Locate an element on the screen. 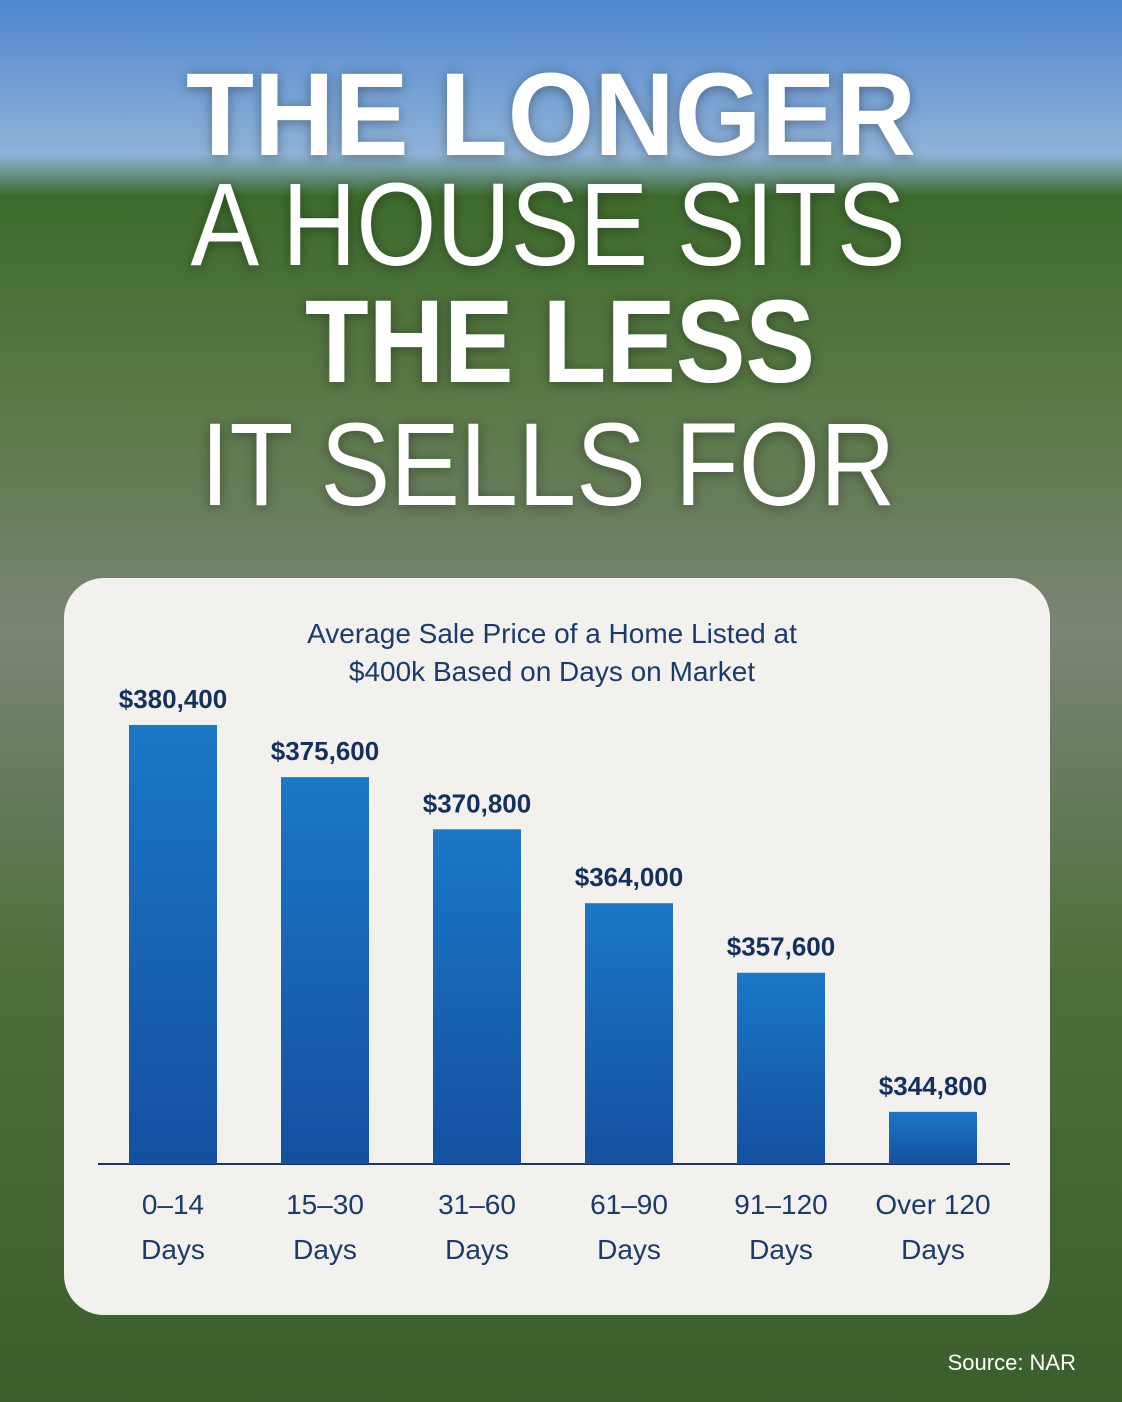  value-label: $380,400 is located at coordinates (173, 699).